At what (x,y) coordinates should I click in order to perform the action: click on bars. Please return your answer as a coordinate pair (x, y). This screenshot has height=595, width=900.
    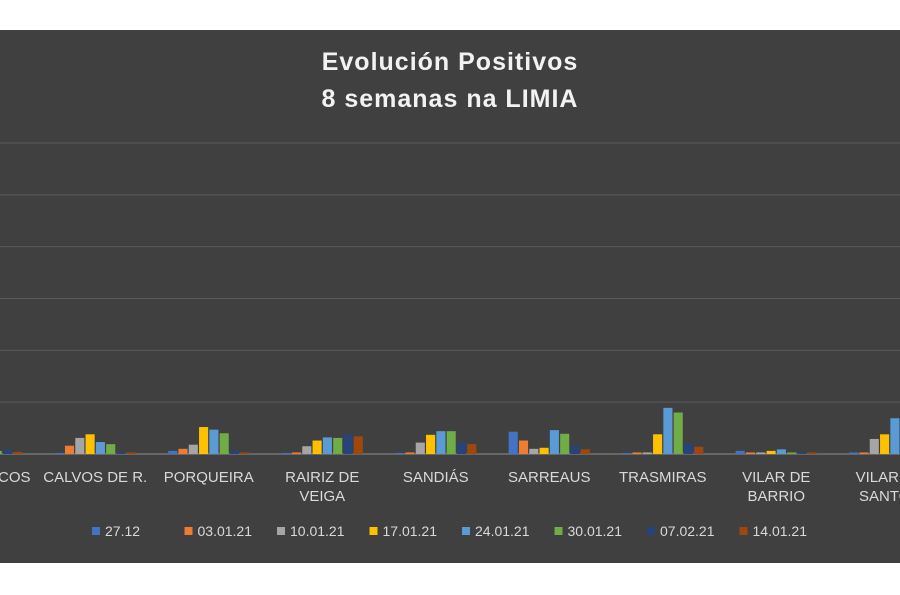
    Looking at the image, I should click on (450, 430).